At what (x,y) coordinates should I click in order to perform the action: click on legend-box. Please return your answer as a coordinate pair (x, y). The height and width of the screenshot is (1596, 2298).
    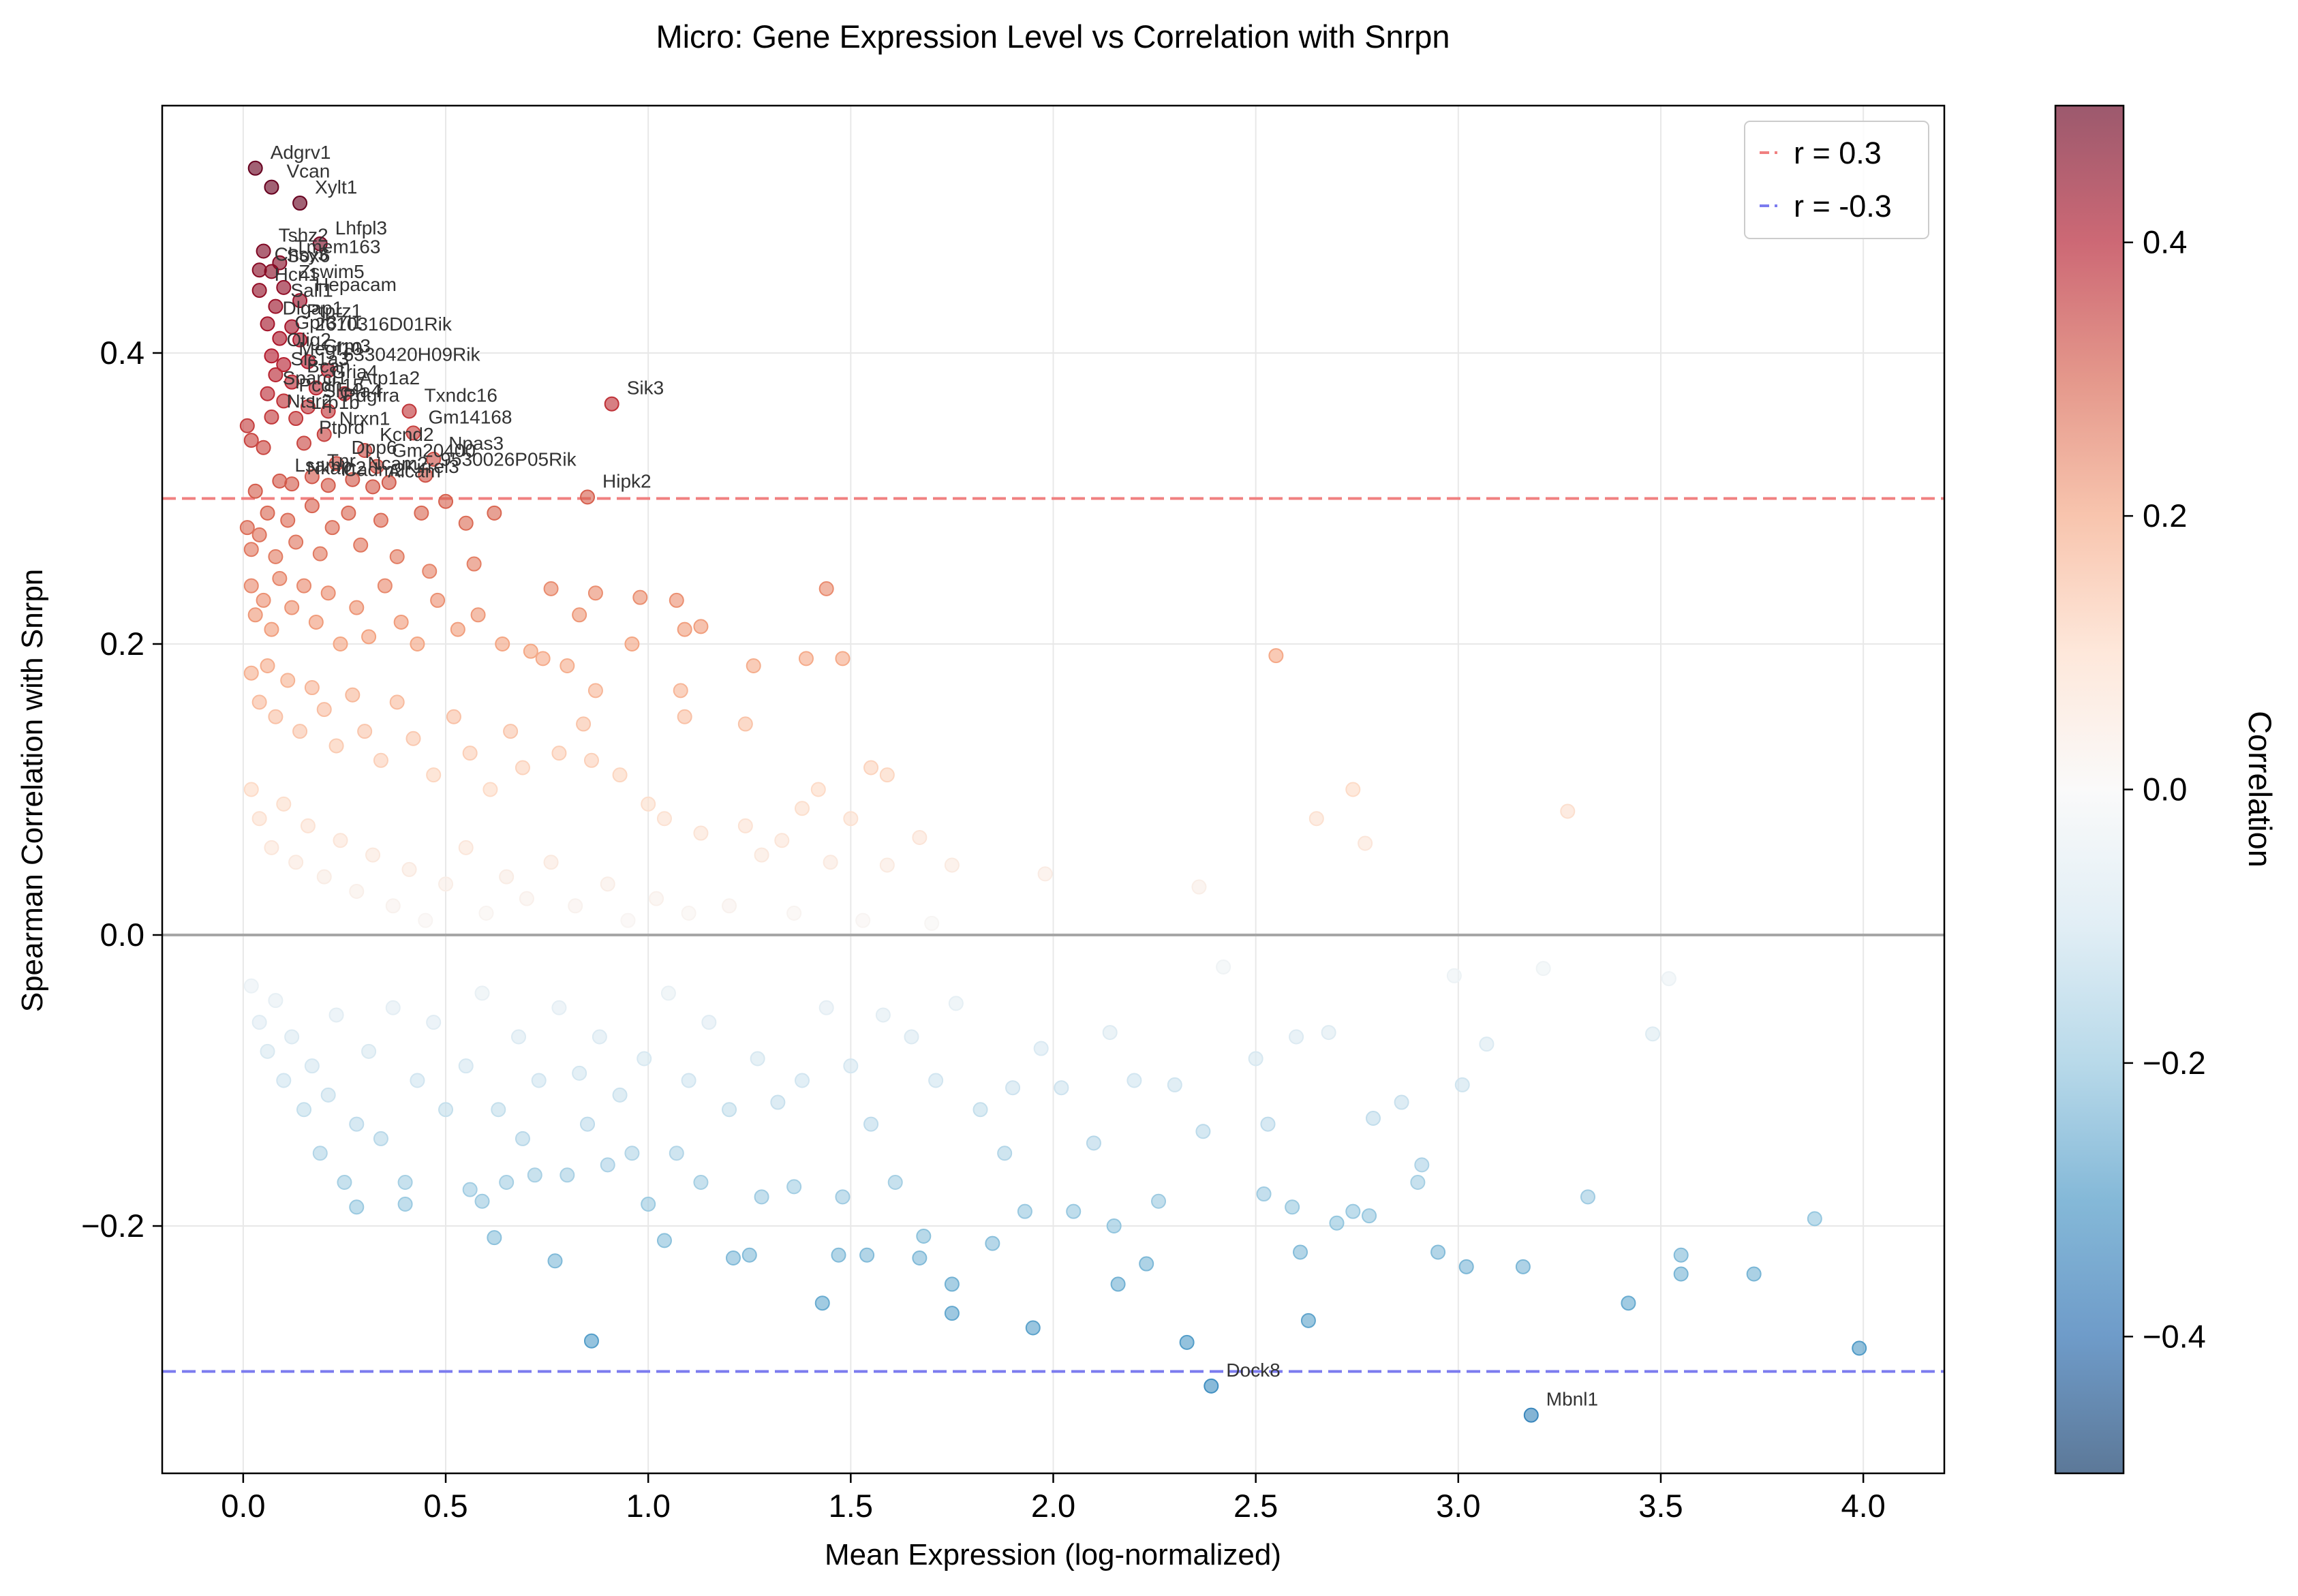
    Looking at the image, I should click on (1836, 180).